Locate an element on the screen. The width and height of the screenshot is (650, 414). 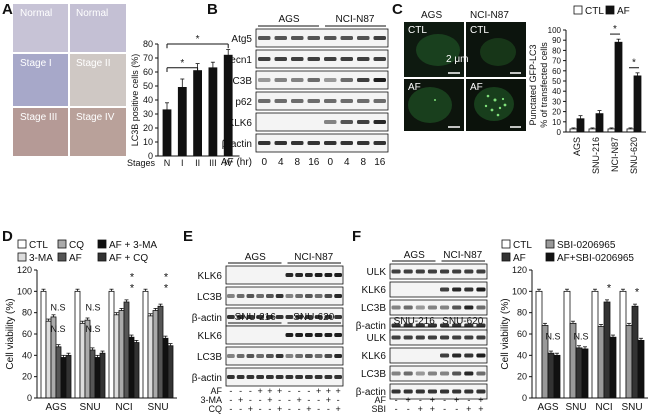
bar-i is located at coordinates (182, 122).